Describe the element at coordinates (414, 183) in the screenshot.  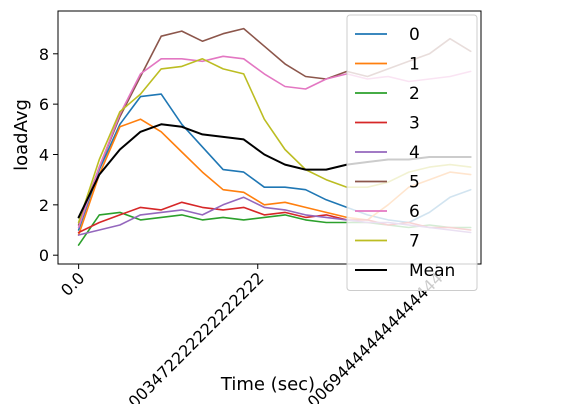
I see `legend-label: 5` at that location.